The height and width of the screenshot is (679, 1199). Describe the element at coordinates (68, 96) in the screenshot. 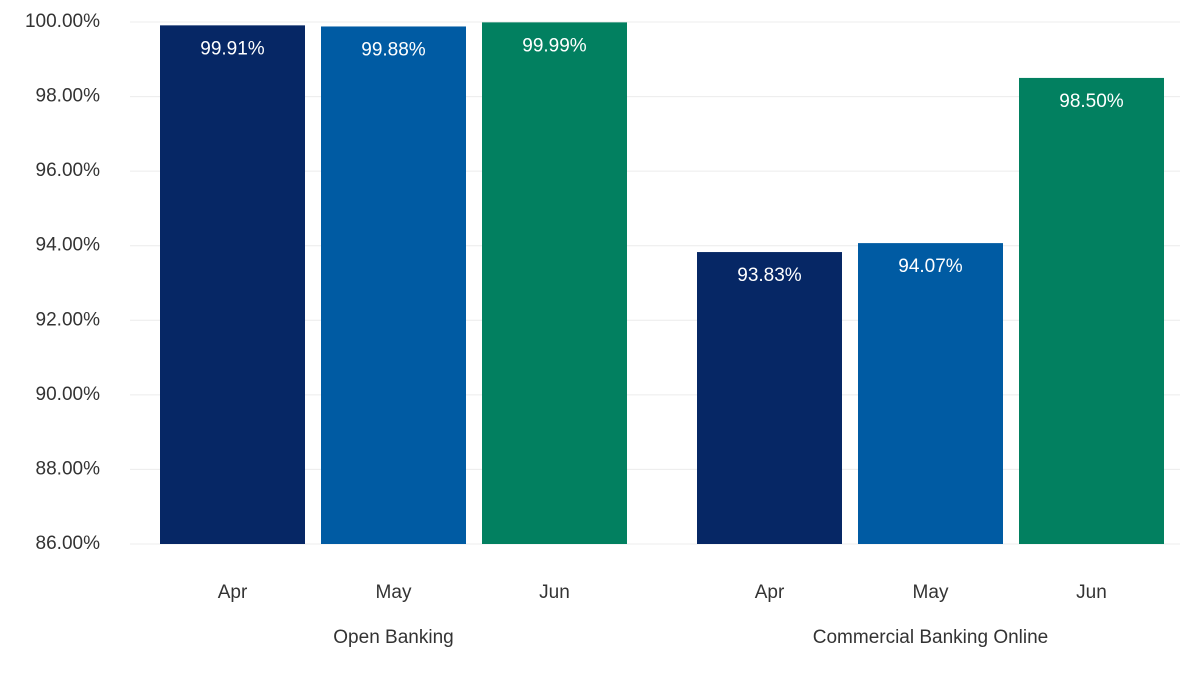

I see `y-tick-label: 98.00%` at that location.